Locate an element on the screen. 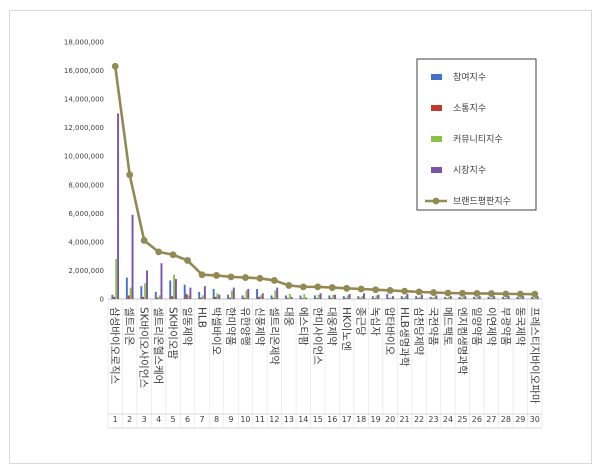  category-label: HK이노엔 is located at coordinates (346, 329).